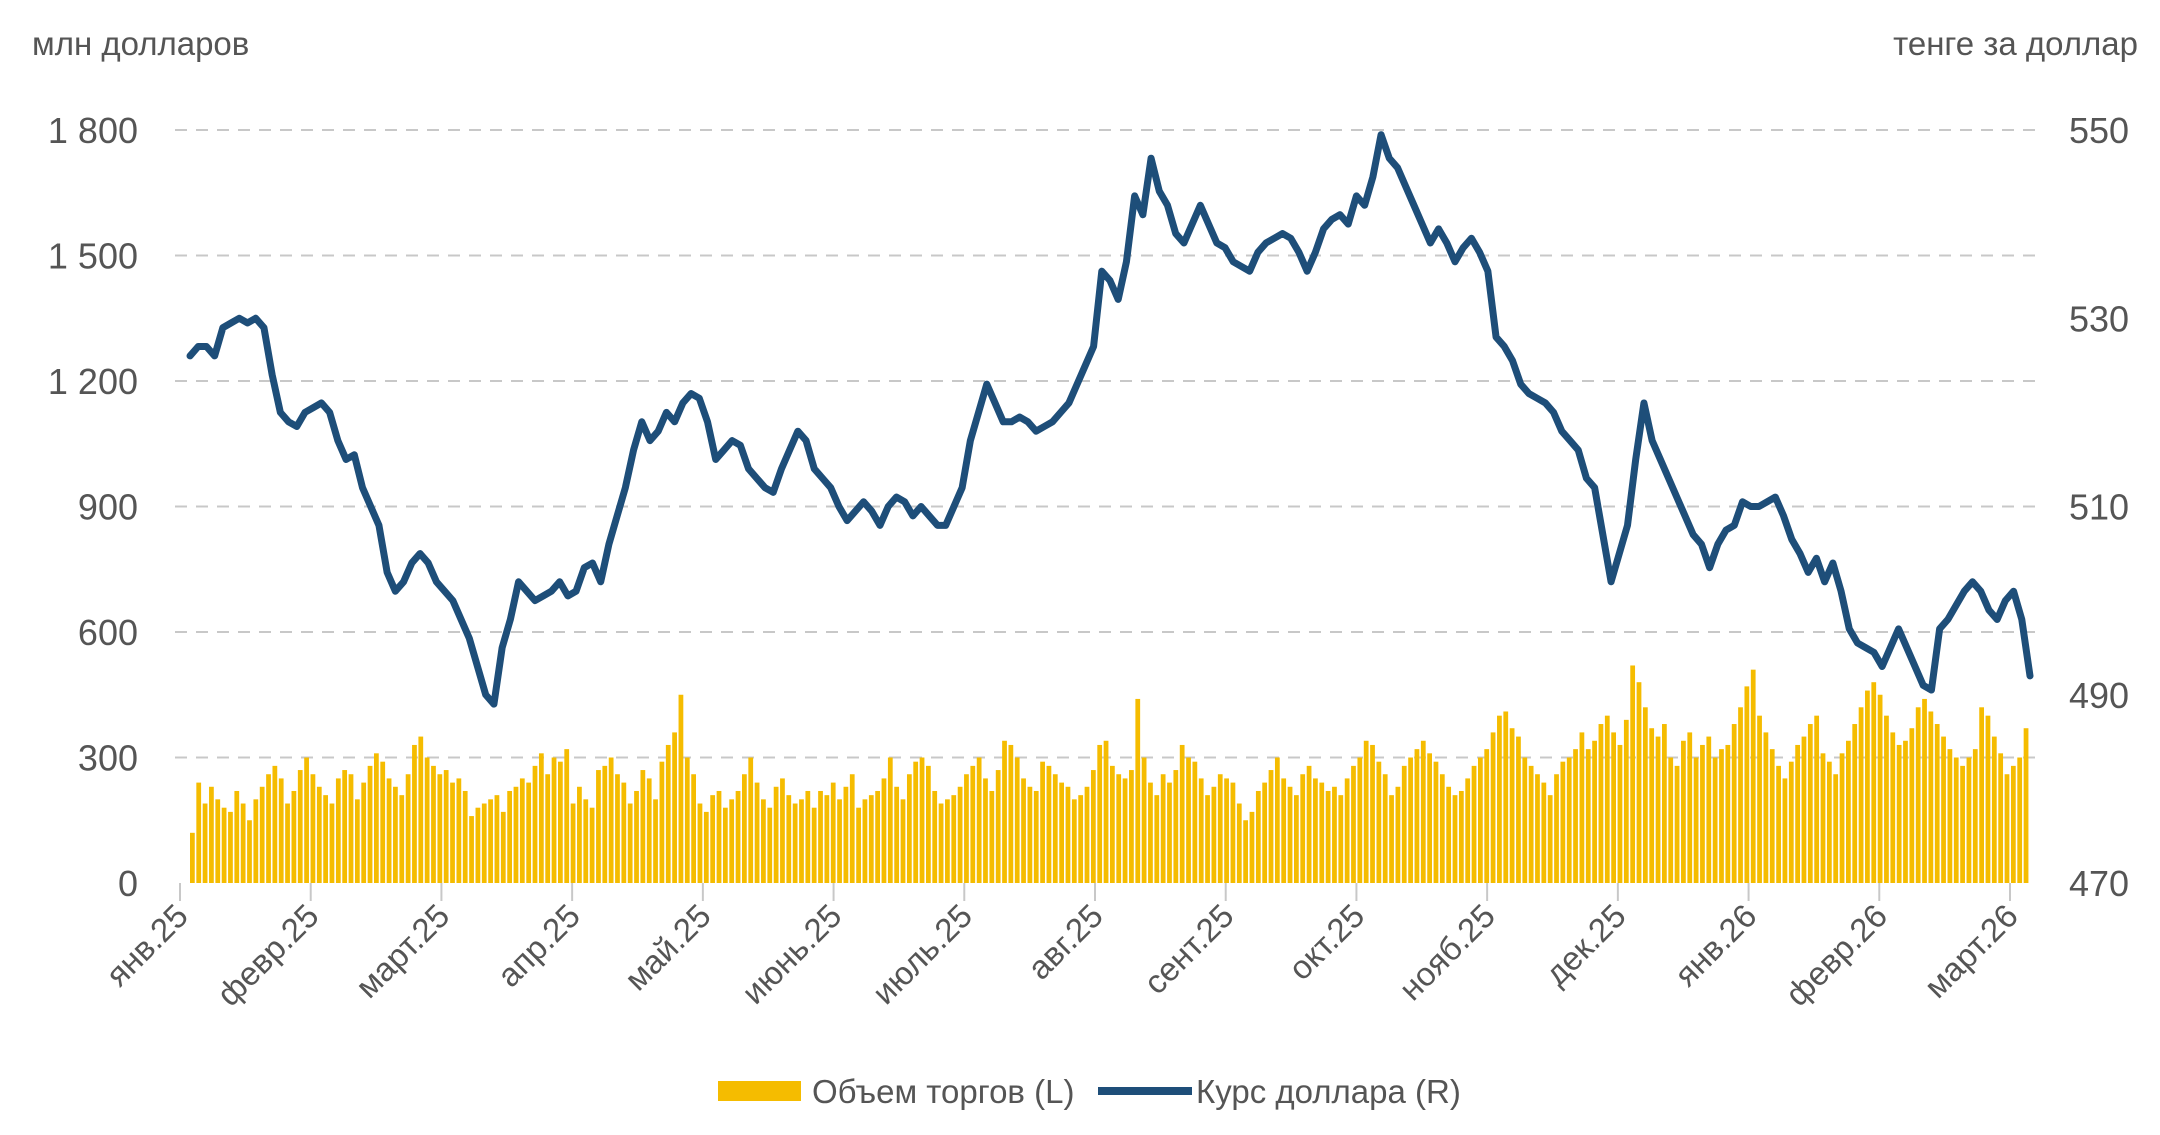 This screenshot has width=2160, height=1135. I want to click on right-tick-label: 510, so click(2099, 507).